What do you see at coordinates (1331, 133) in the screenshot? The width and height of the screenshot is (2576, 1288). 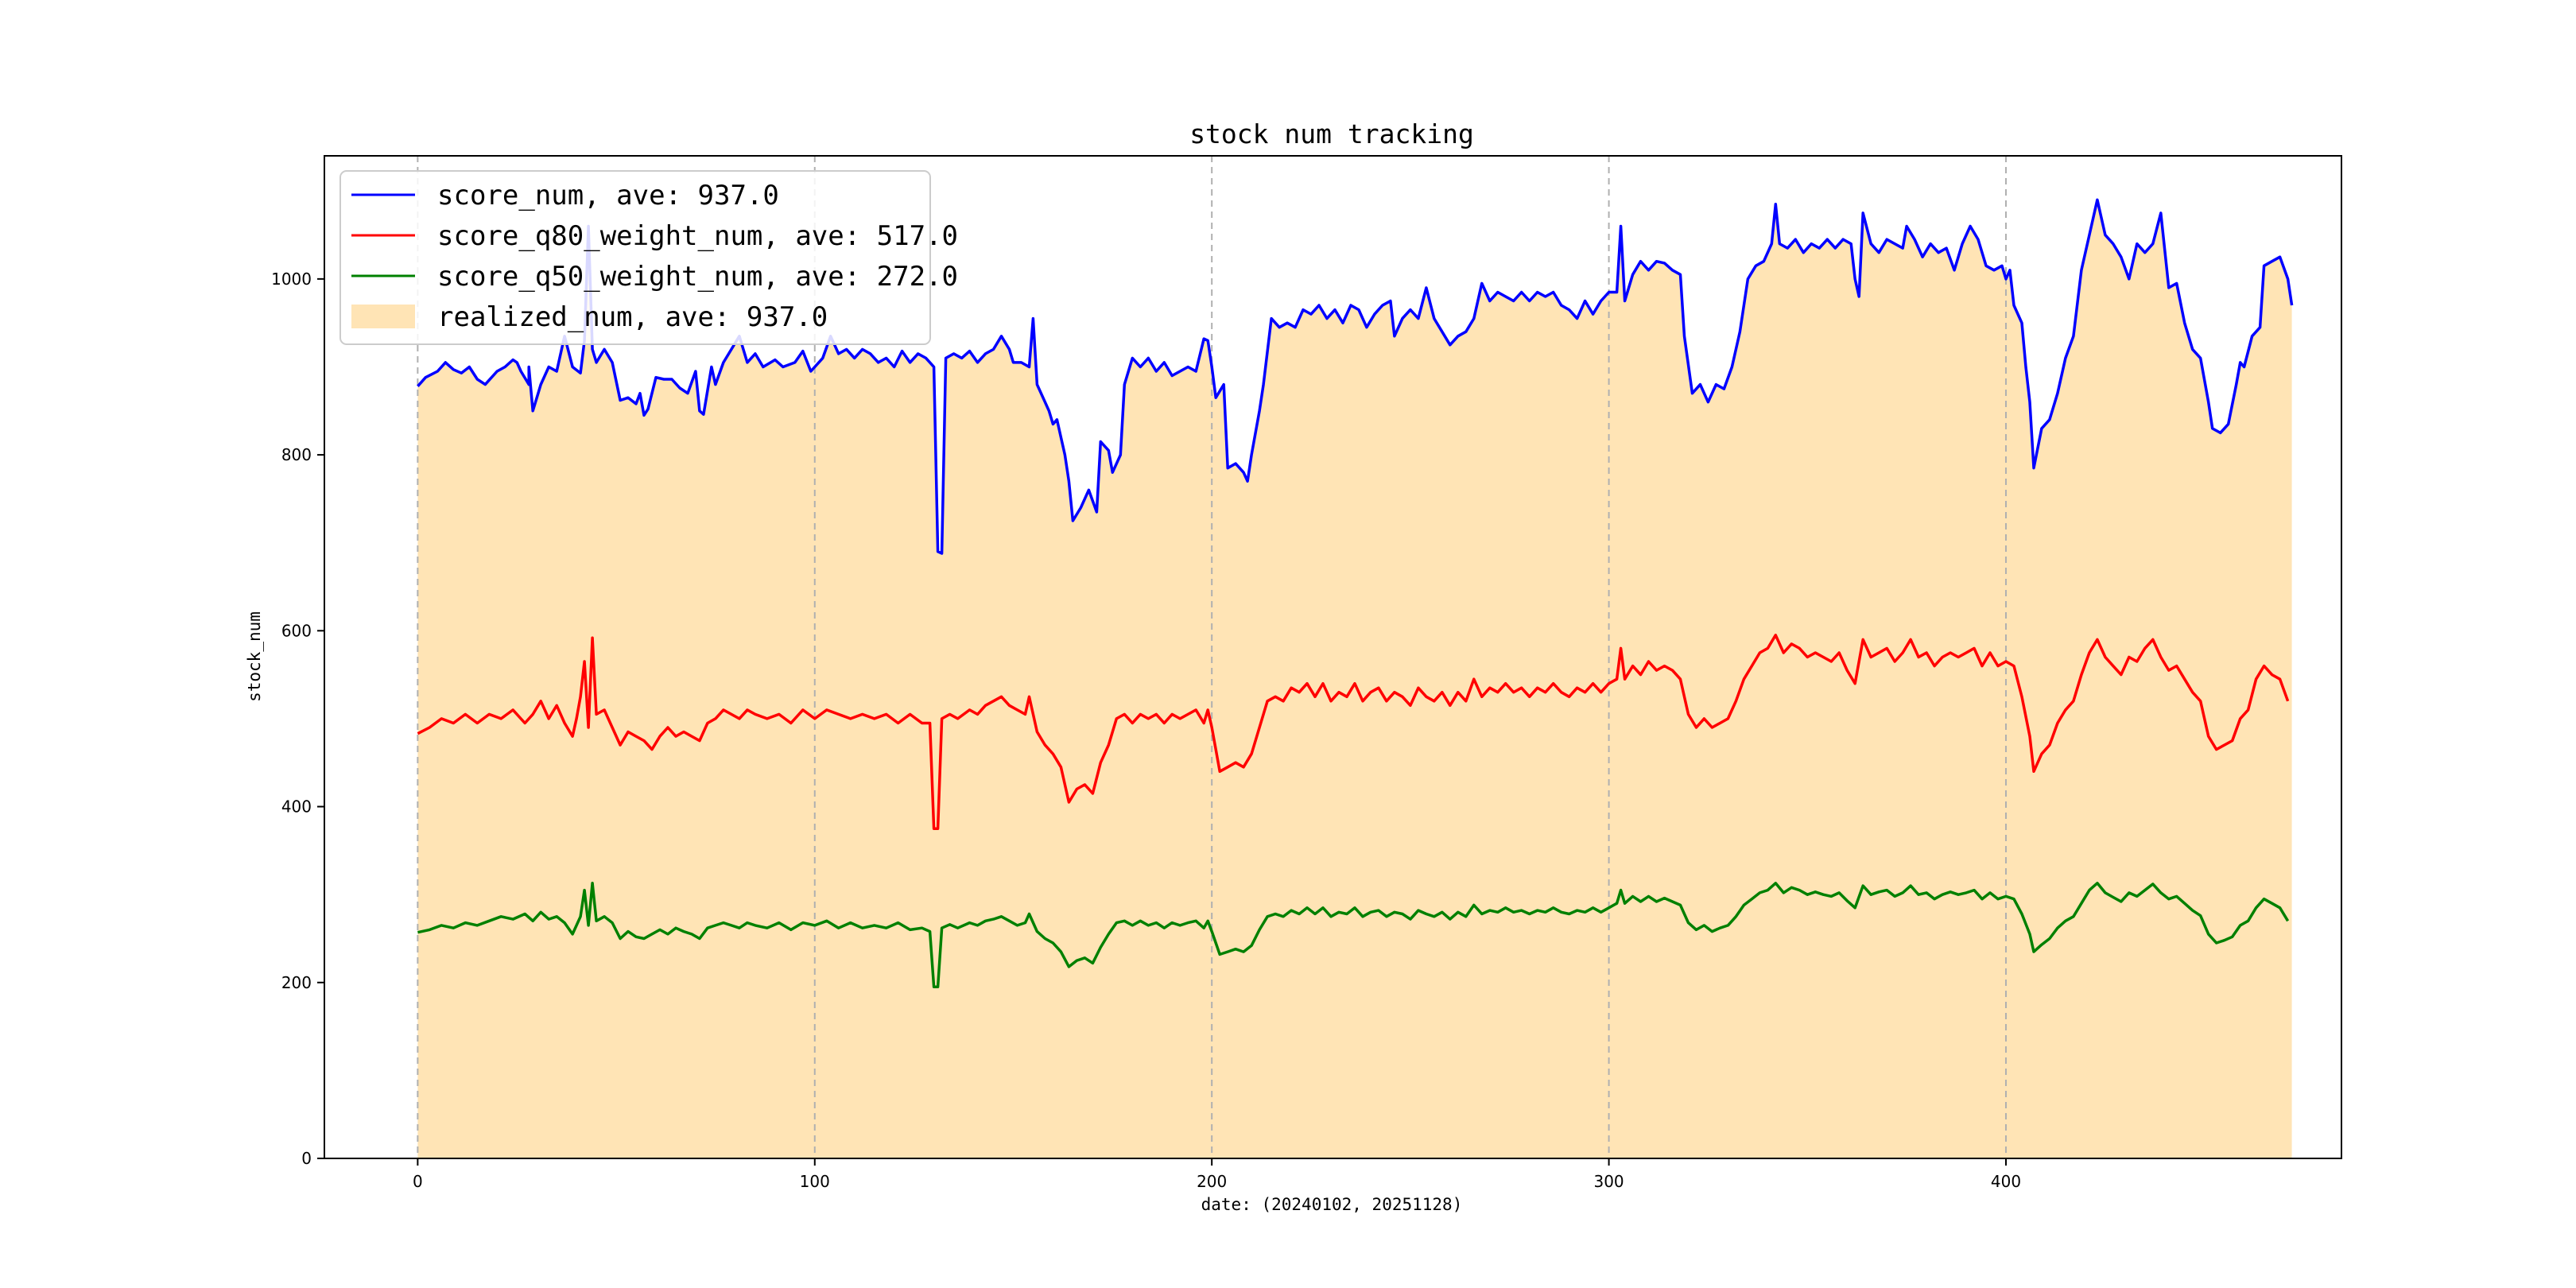 I see `chart-title: stock num tracking` at bounding box center [1331, 133].